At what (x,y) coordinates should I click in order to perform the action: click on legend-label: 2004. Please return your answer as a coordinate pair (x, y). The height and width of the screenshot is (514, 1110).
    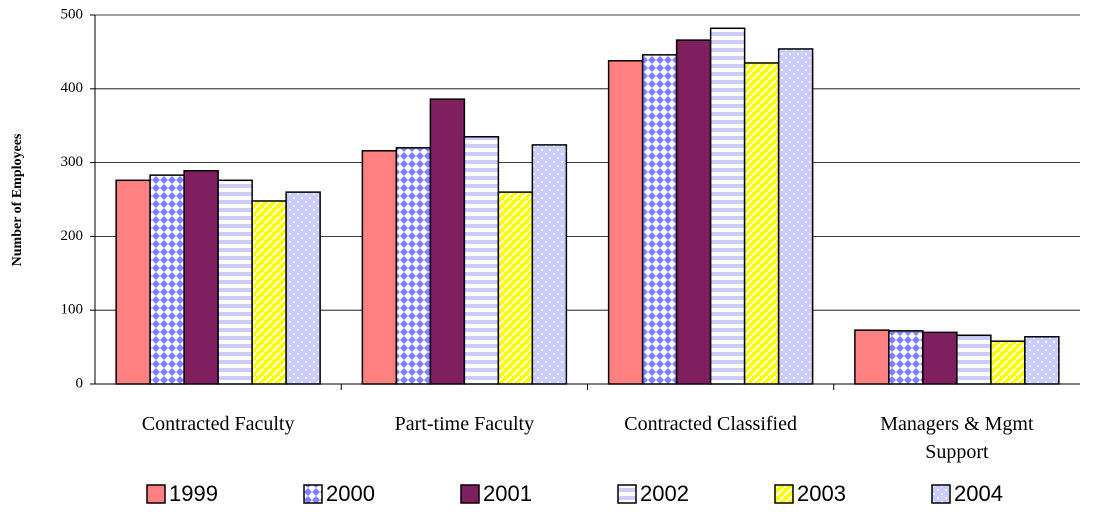
    Looking at the image, I should click on (978, 493).